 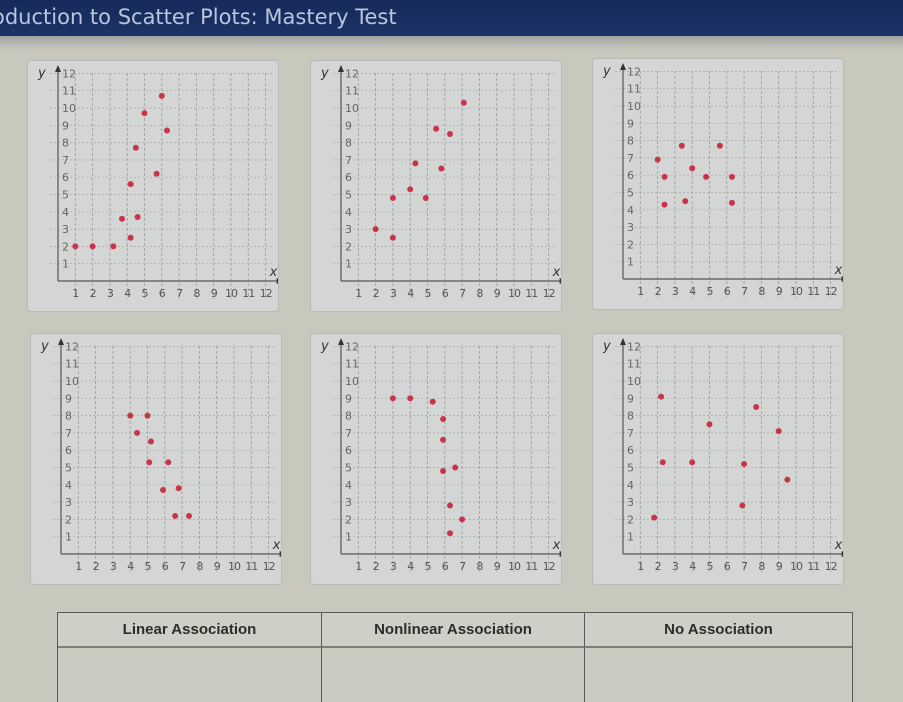 I want to click on scatter-plot-3: y x 1 2 3 4 5 6 7 8 9 10 11 12 1 2 3 4 5 6 7 8 9 10 11 12, so click(x=718, y=184).